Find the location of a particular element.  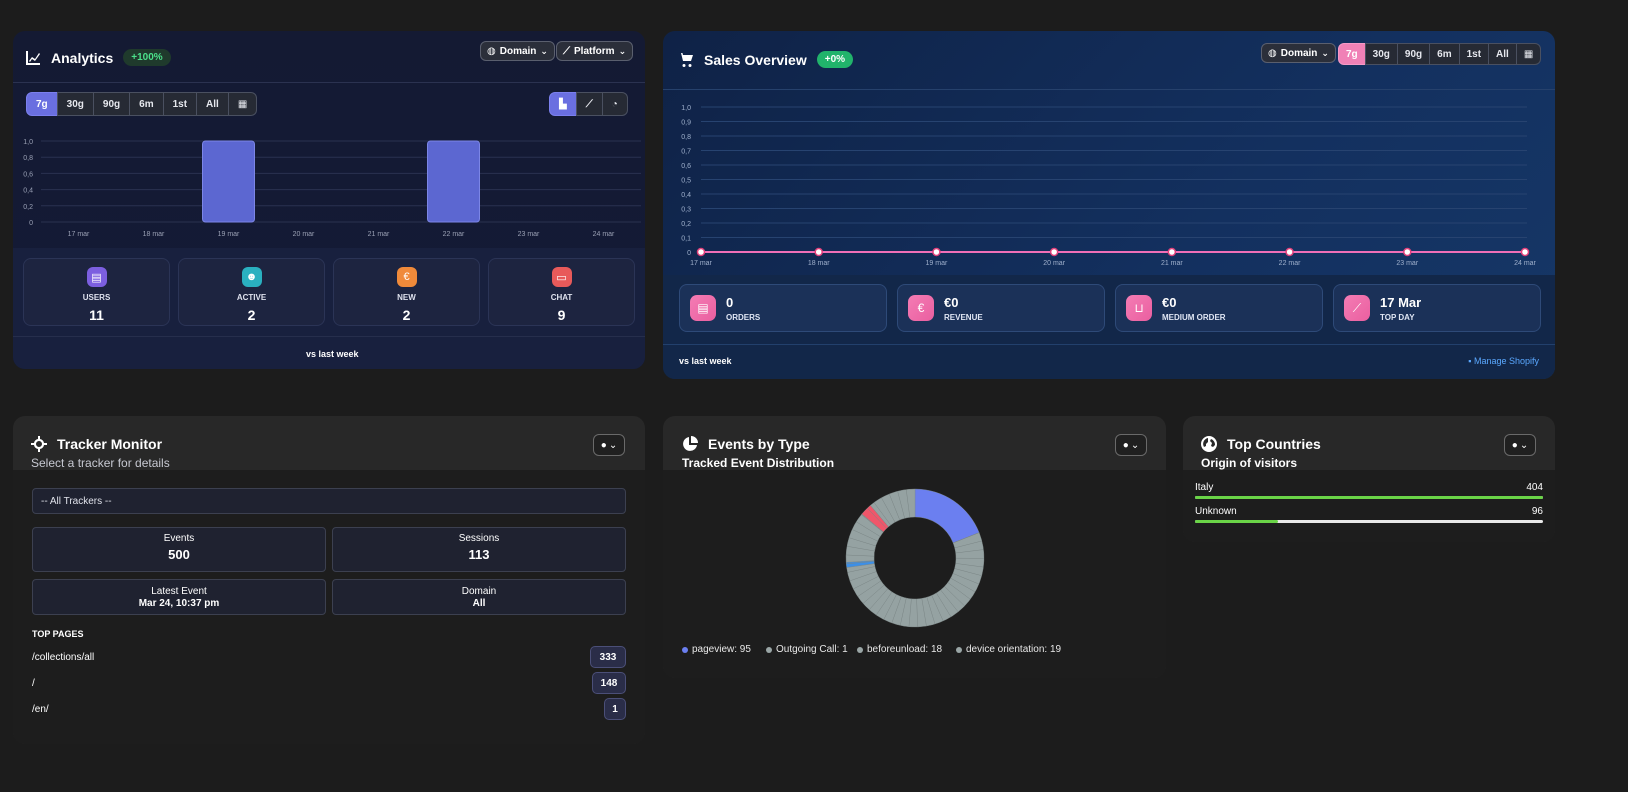

tracker-header: Tracker Monitor is located at coordinates (96, 444).